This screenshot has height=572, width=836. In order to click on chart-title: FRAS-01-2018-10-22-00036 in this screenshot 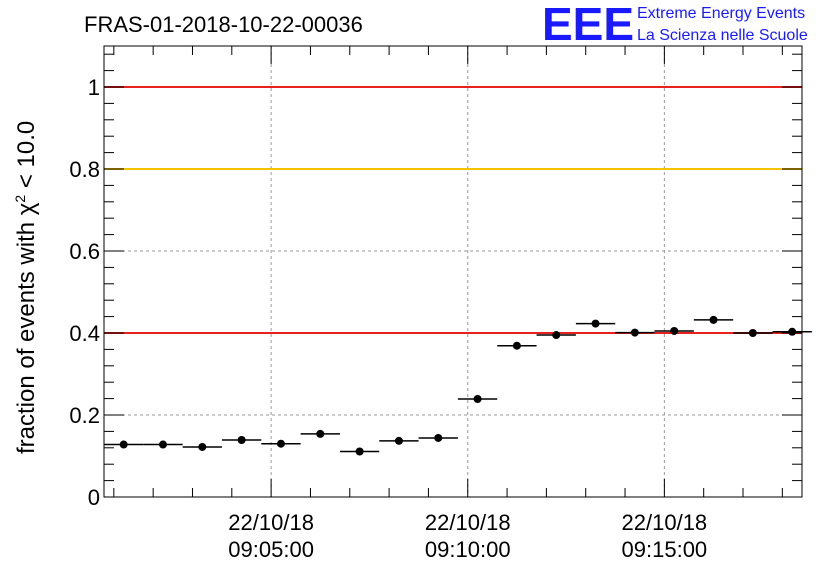, I will do `click(223, 24)`.